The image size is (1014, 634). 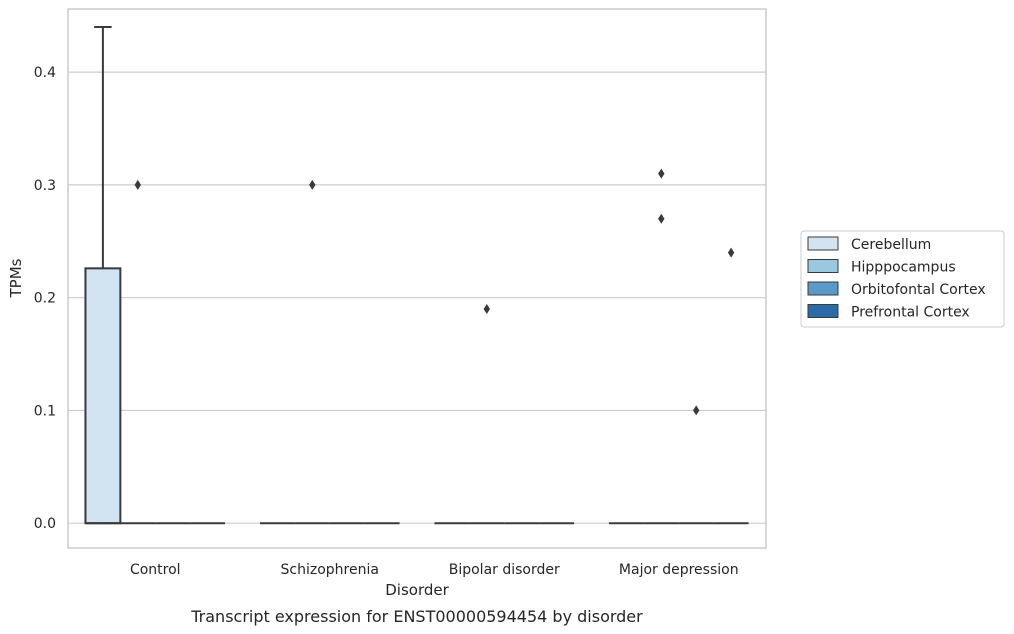 I want to click on x-tick-label: Schizophrenia, so click(x=330, y=570).